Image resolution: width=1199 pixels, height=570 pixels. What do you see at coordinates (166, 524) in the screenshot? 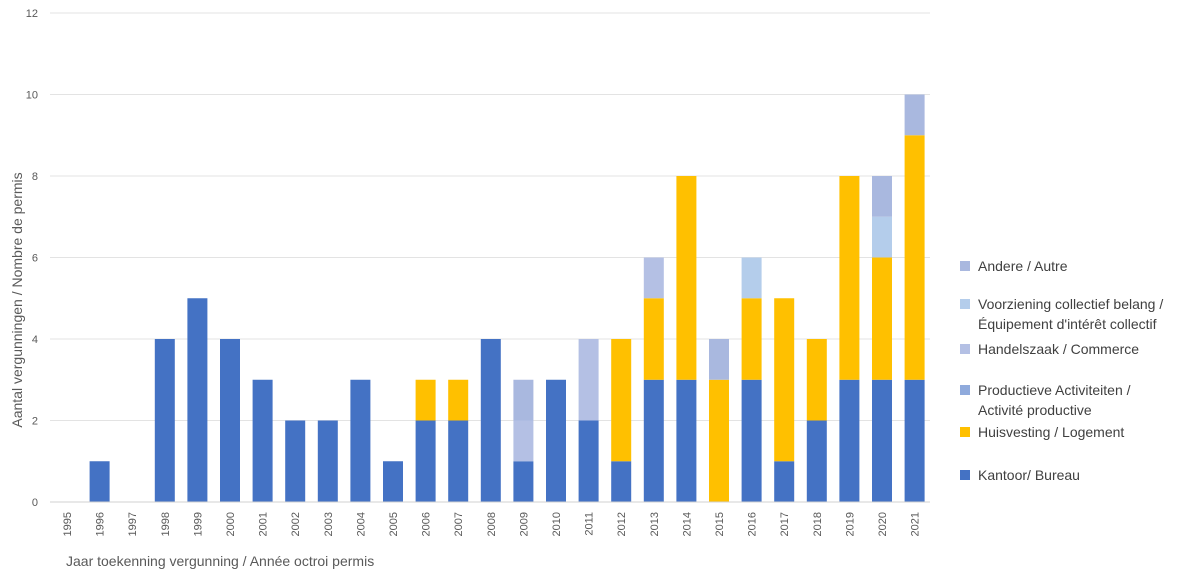
I see `x-tick-label: 1998` at bounding box center [166, 524].